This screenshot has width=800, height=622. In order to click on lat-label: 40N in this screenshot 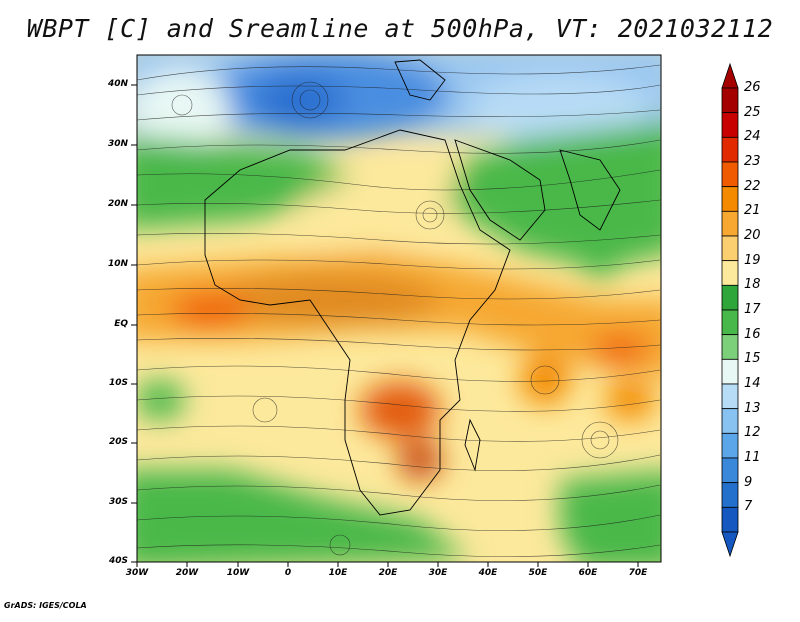, I will do `click(117, 84)`.